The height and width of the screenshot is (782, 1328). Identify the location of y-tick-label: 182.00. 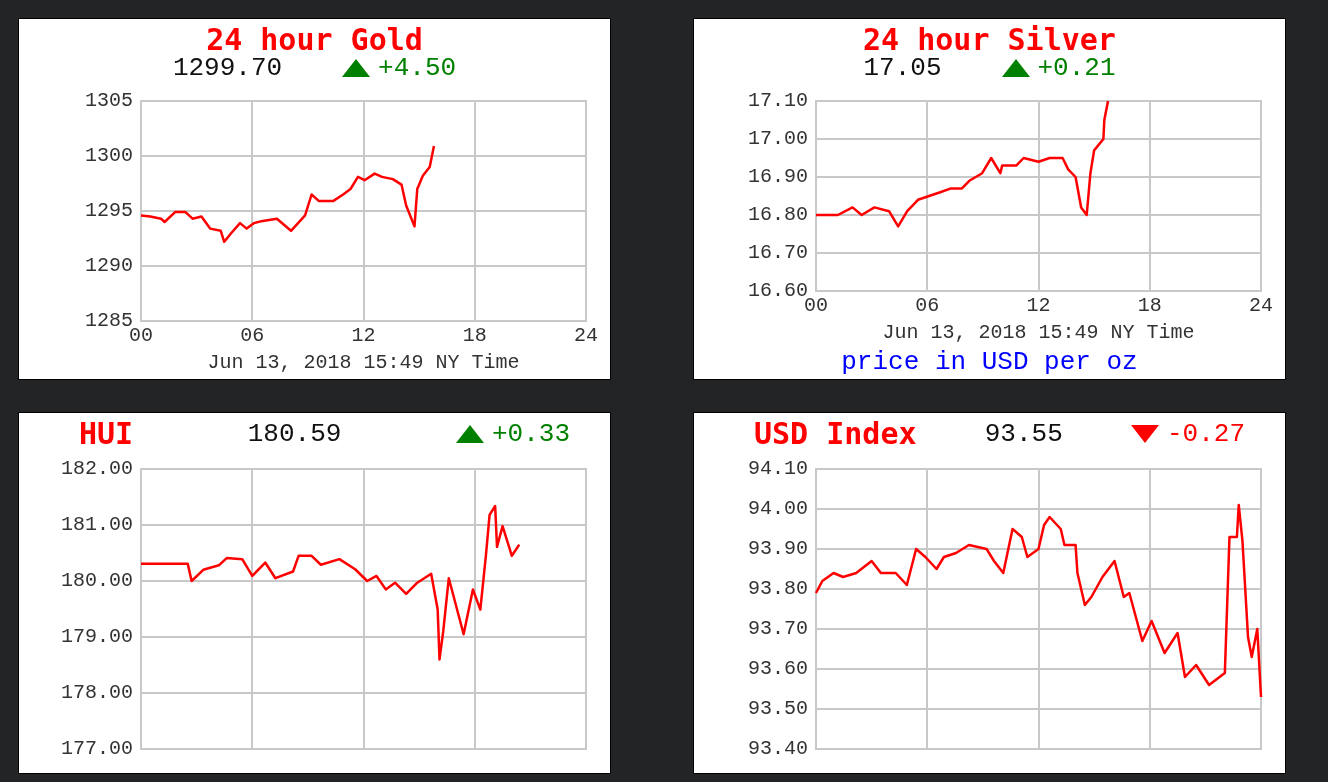
(96, 469).